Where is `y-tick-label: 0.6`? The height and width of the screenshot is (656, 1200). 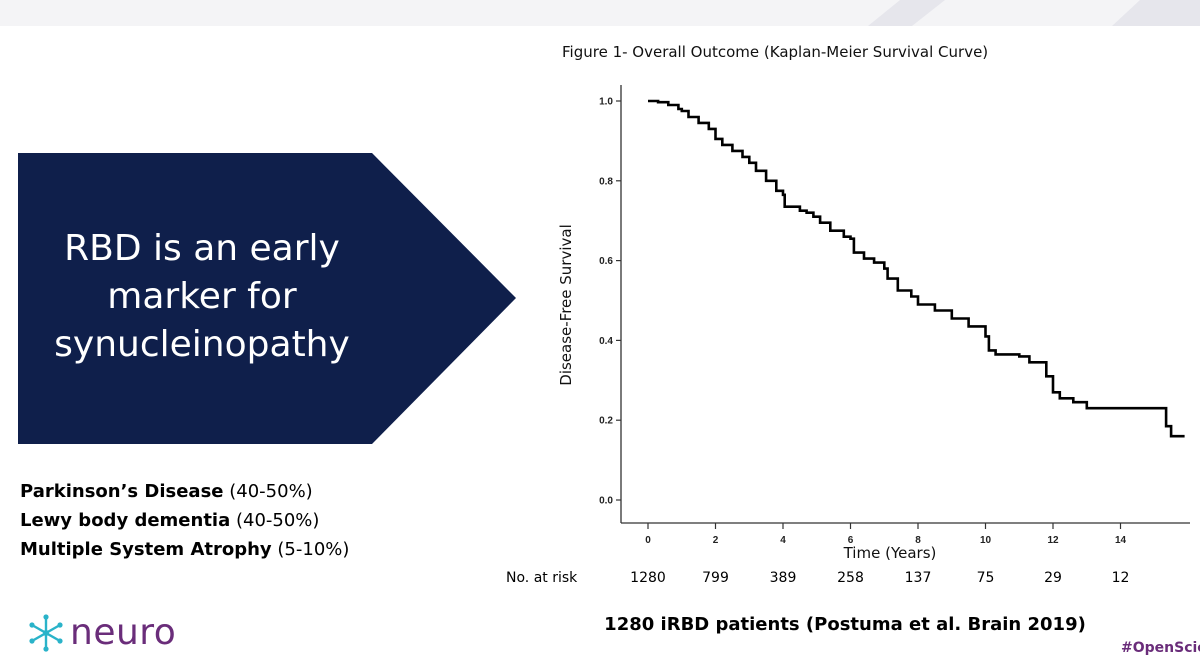
y-tick-label: 0.6 is located at coordinates (606, 261).